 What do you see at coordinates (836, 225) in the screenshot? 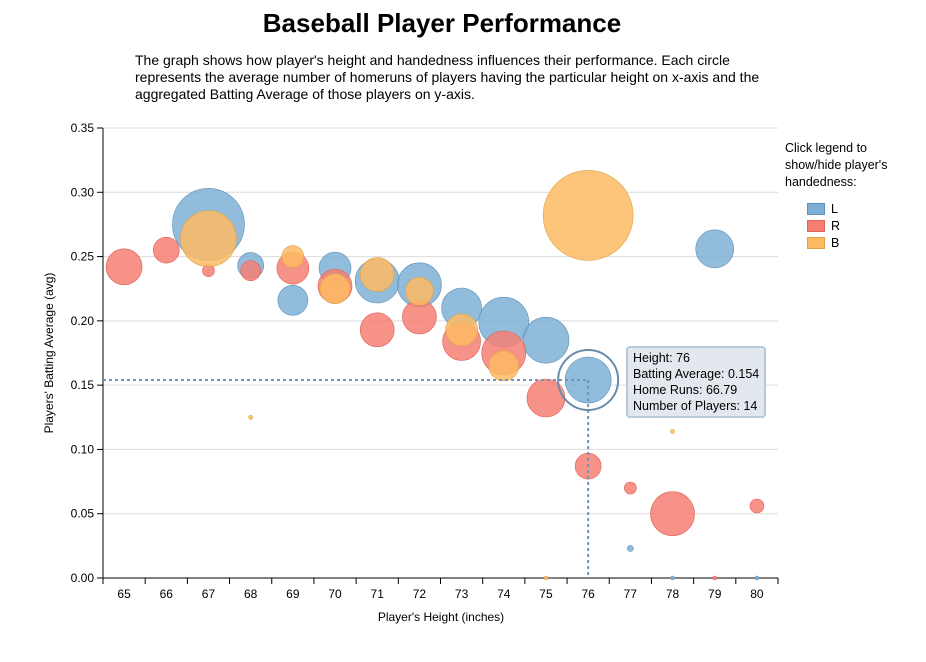
I see `legend-label-r: R` at bounding box center [836, 225].